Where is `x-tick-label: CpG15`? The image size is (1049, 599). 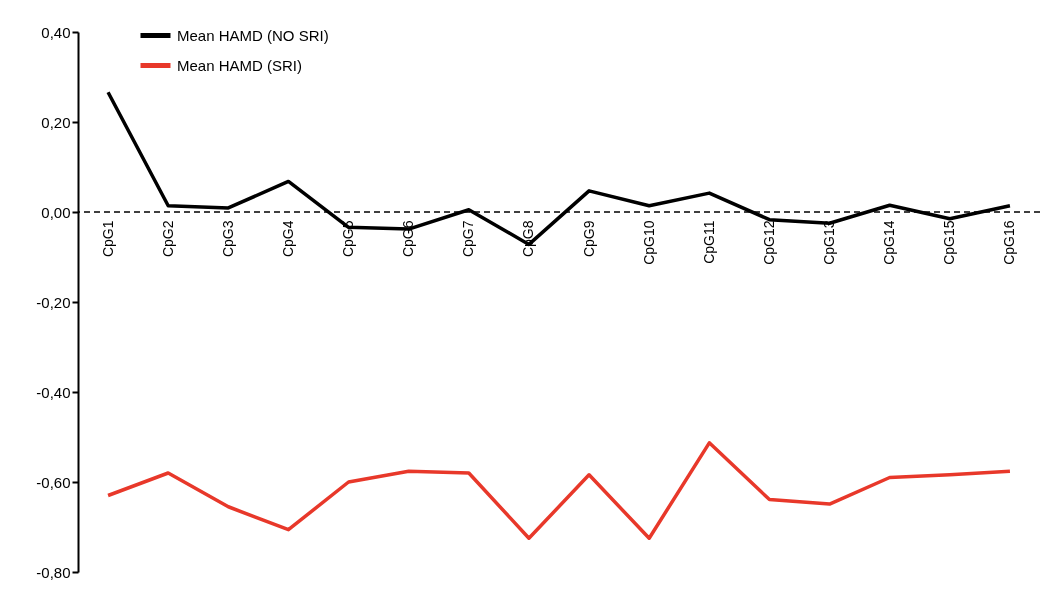
x-tick-label: CpG15 is located at coordinates (949, 242).